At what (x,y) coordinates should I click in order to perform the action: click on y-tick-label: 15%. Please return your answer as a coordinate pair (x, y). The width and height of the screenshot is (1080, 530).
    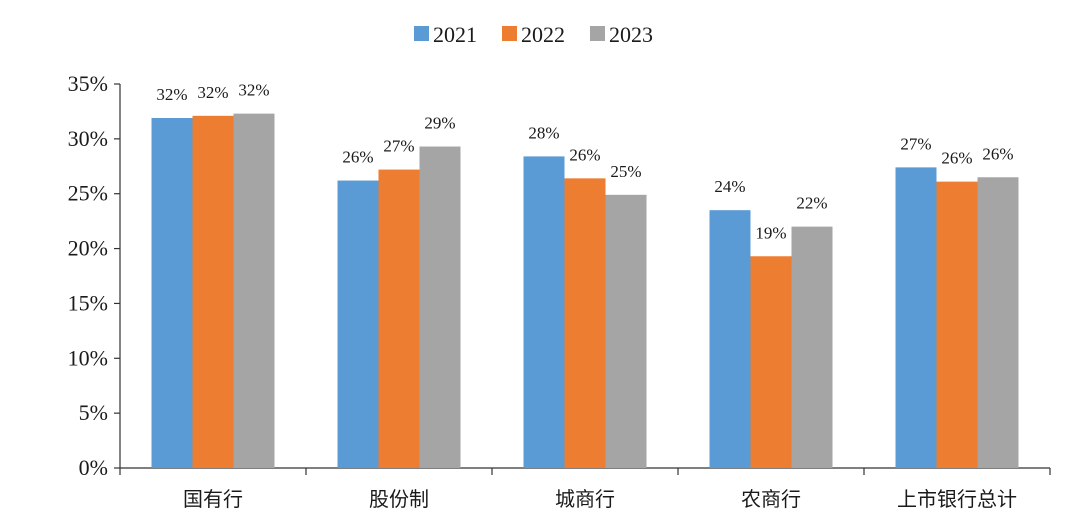
    Looking at the image, I should click on (88, 302).